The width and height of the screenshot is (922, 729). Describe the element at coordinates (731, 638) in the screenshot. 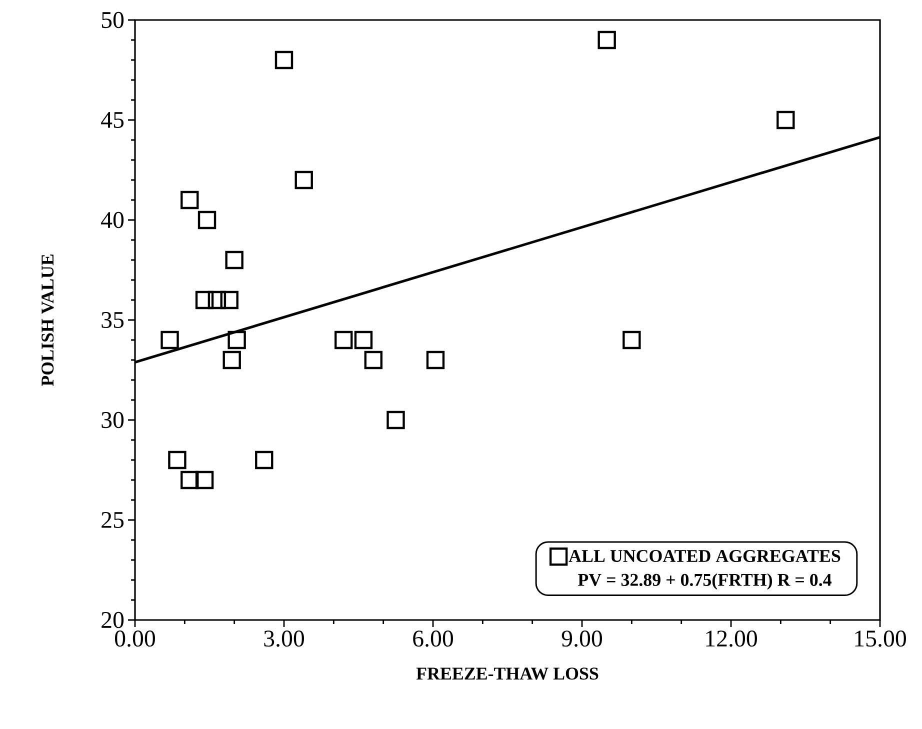

I see `x-tick-label: 12.00` at that location.